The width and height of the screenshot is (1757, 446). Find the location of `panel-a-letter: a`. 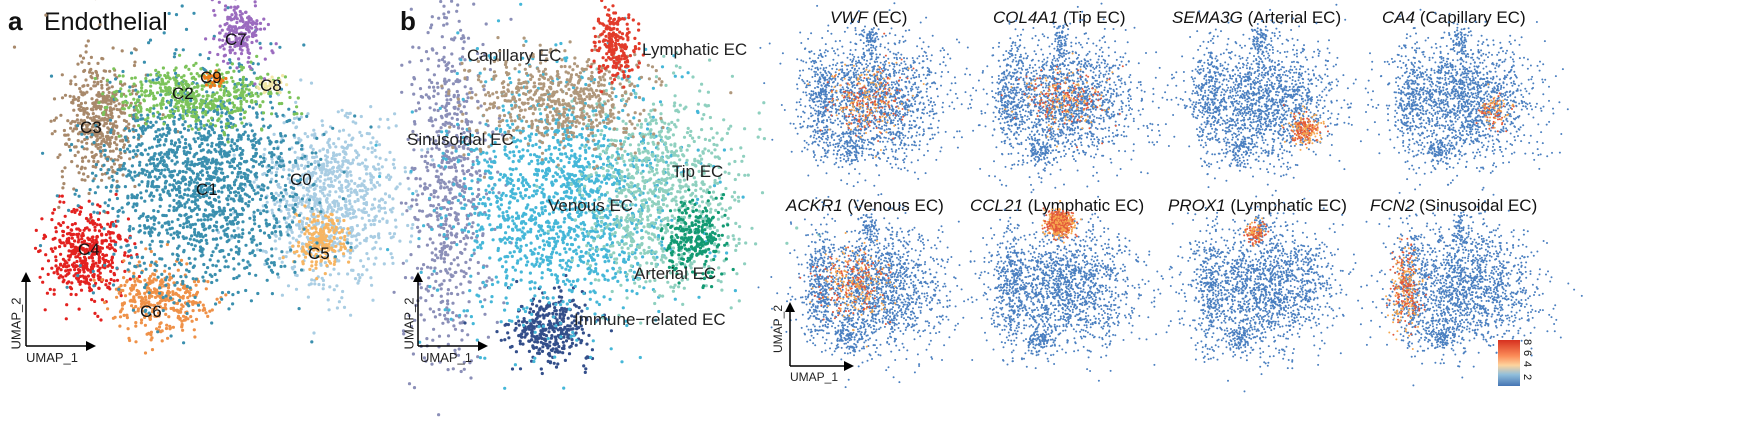

panel-a-letter: a is located at coordinates (15, 21).